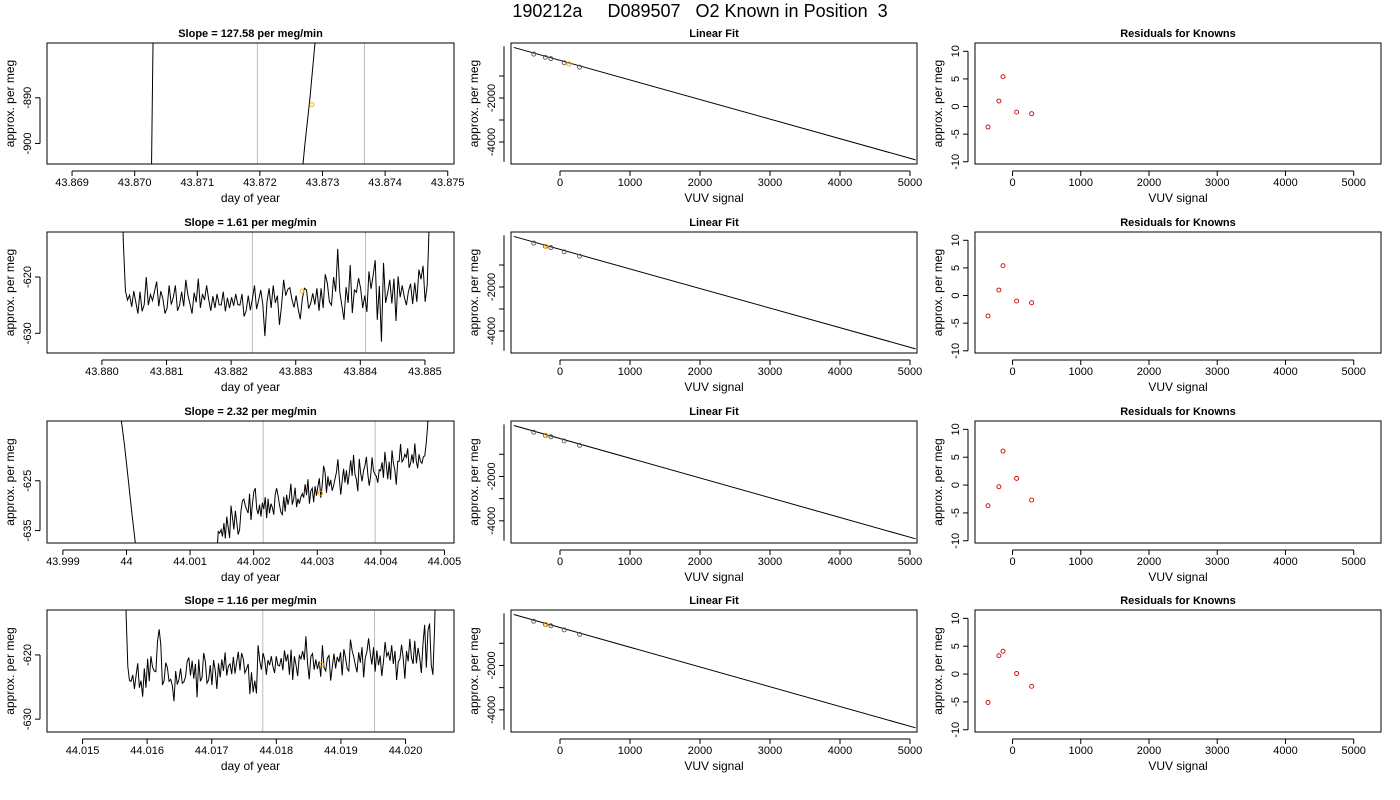 The height and width of the screenshot is (800, 1400). I want to click on y-tick-label: 10, so click(956, 618).